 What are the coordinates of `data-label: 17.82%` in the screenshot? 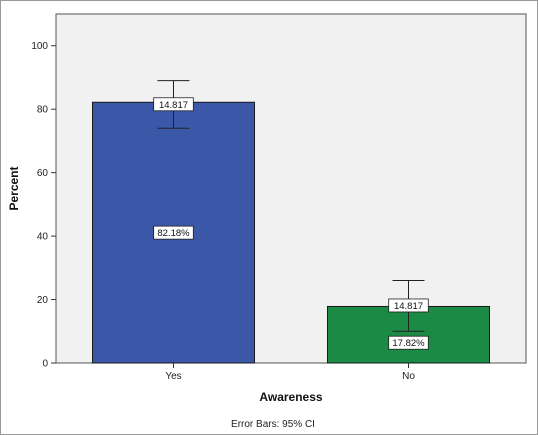 It's located at (408, 343).